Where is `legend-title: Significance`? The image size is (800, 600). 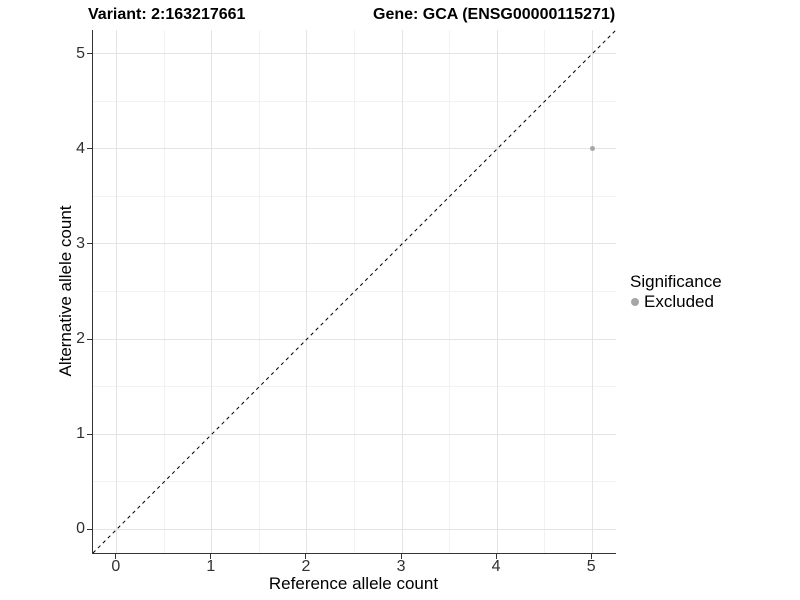
legend-title: Significance is located at coordinates (676, 281).